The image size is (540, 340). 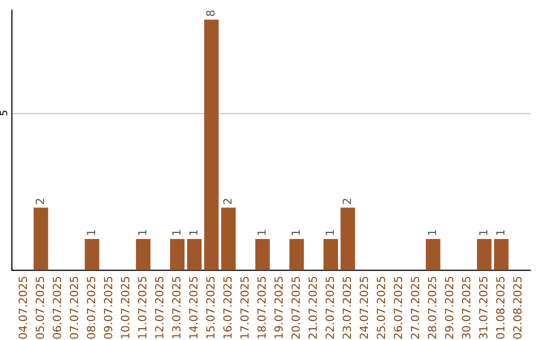 What do you see at coordinates (210, 307) in the screenshot?
I see `x-tick-label: 15.07.2025` at bounding box center [210, 307].